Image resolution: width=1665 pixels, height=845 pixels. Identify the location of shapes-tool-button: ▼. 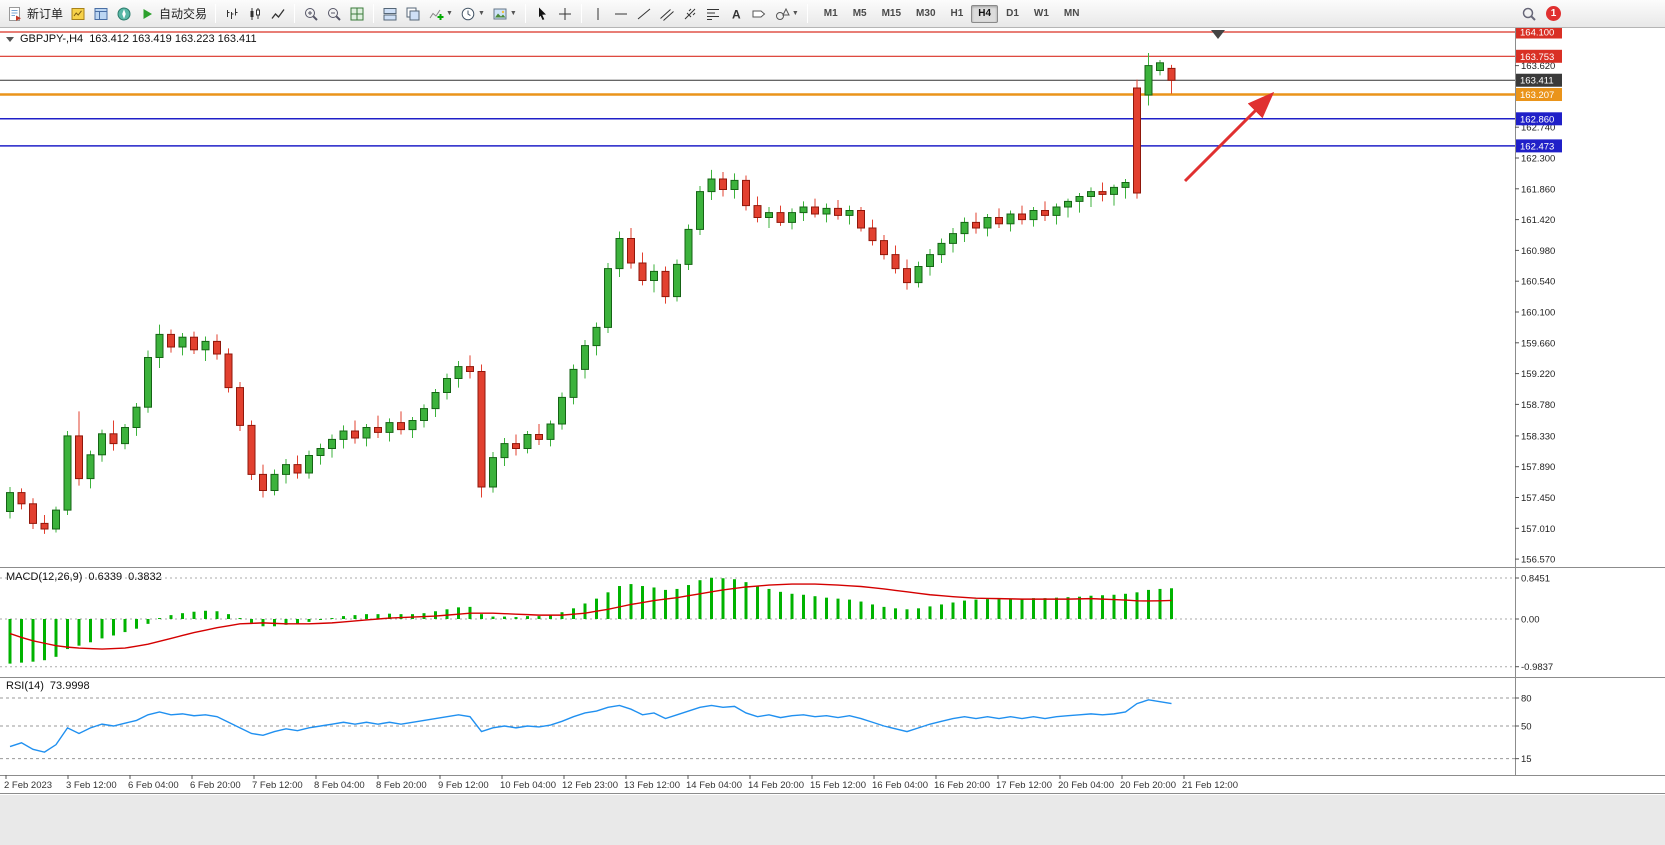
(786, 14).